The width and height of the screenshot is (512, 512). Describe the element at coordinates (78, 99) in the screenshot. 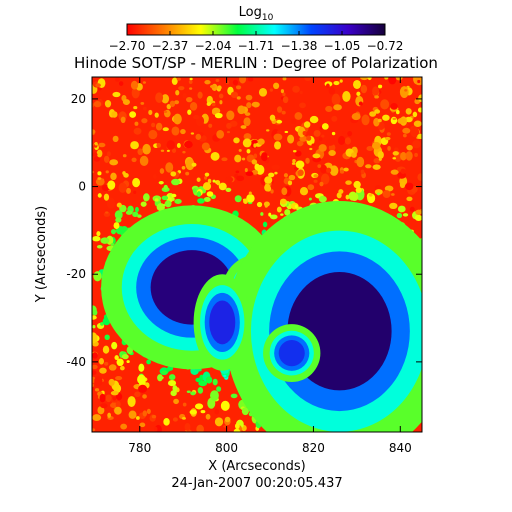

I see `y-tick-label: 20` at that location.